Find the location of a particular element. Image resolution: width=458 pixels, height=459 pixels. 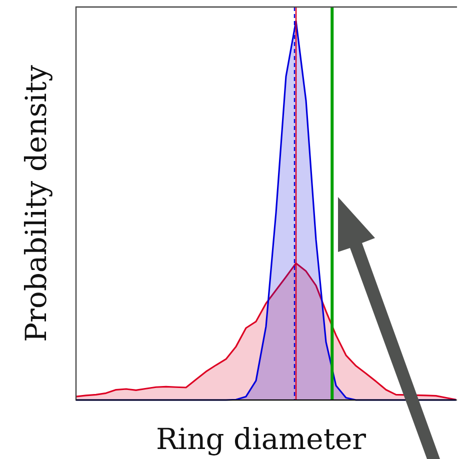

x-axis-title: Ring diameter is located at coordinates (261, 439).